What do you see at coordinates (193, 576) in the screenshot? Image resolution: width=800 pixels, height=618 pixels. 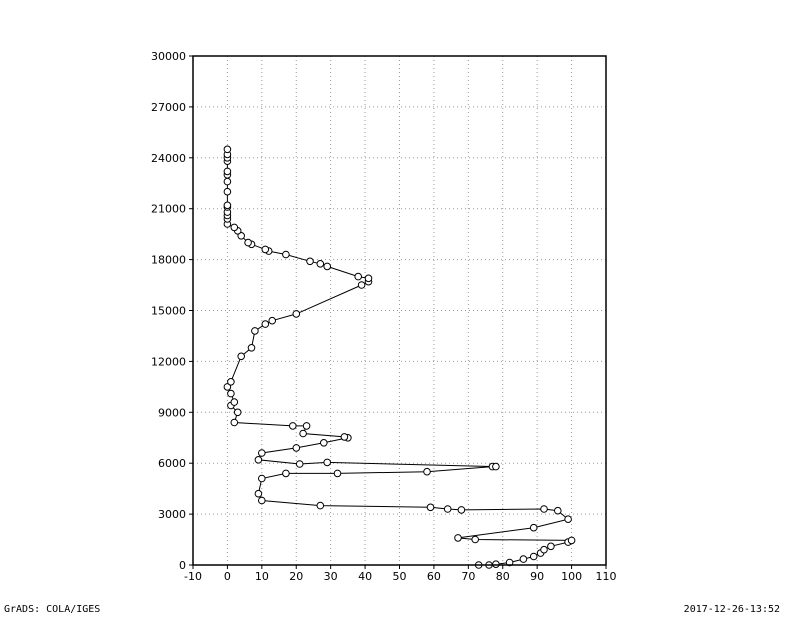 I see `x-tick-label: -10` at bounding box center [193, 576].